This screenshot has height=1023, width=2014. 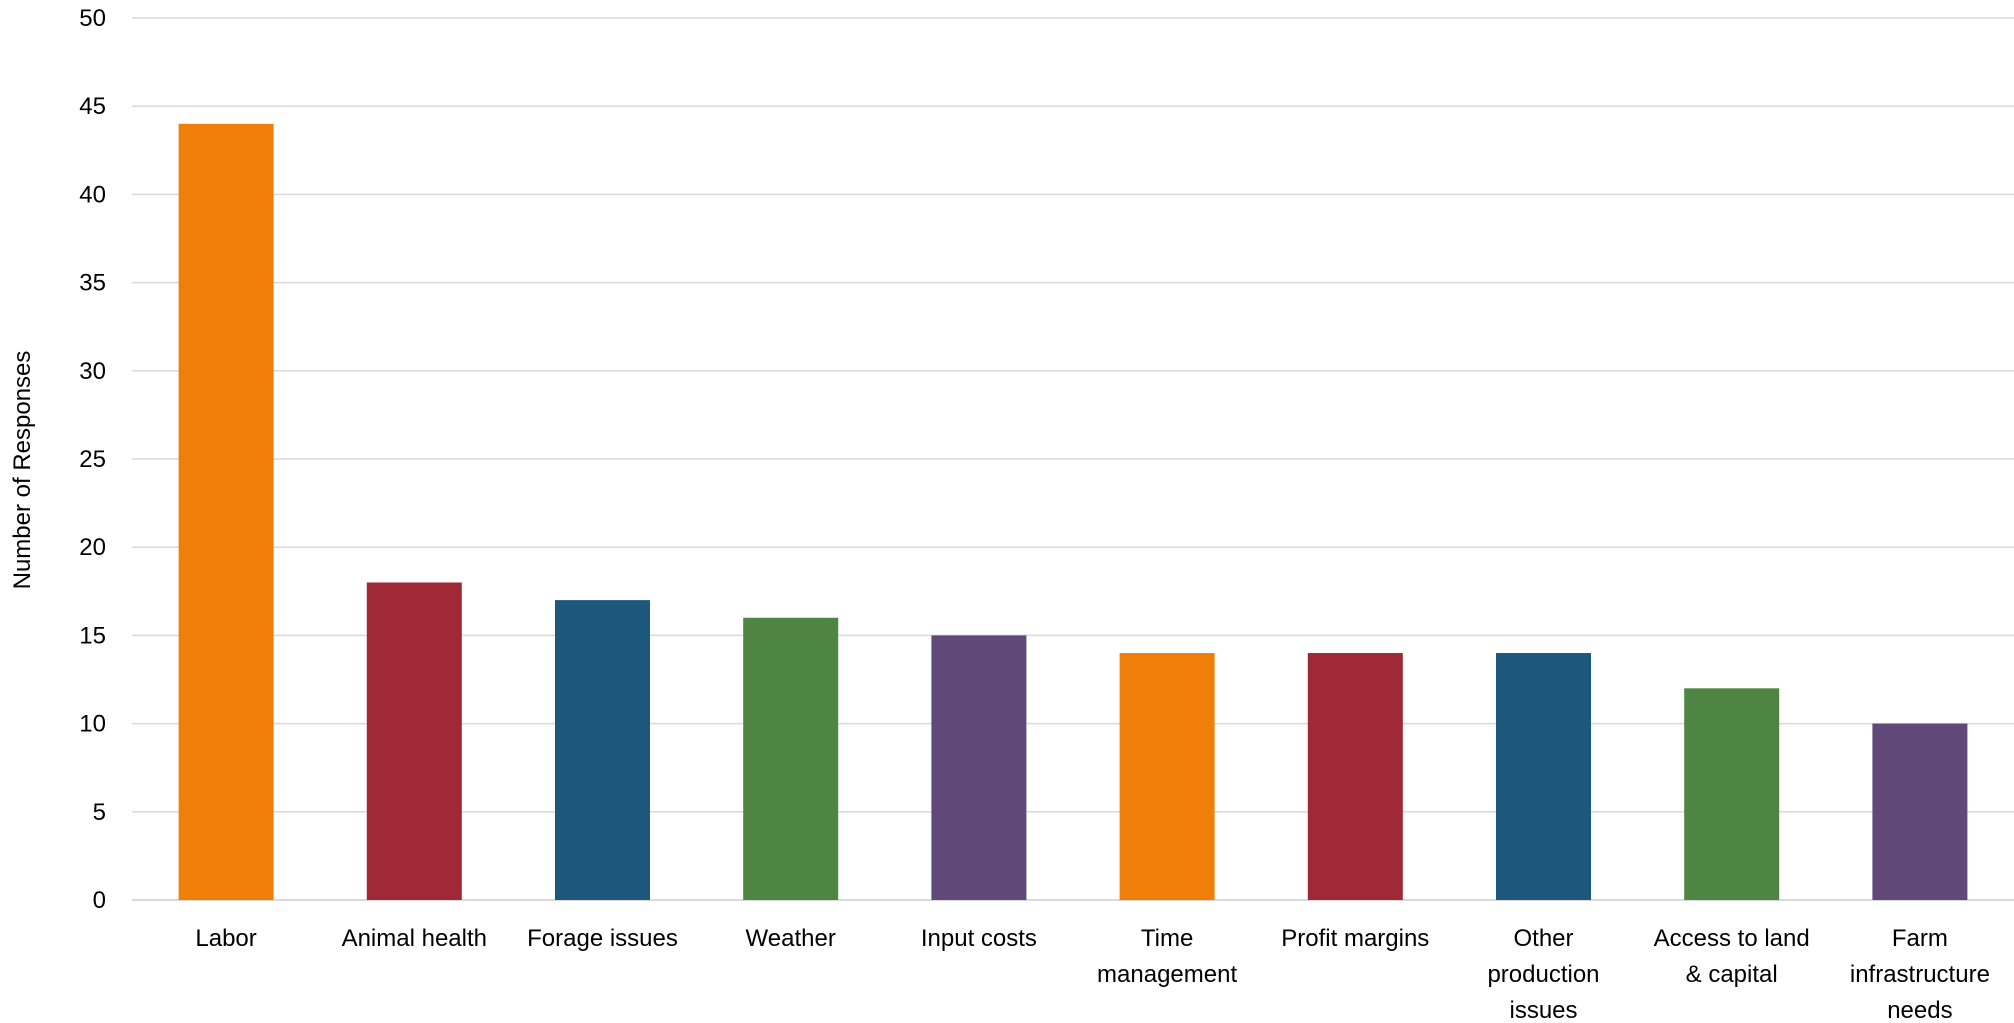 What do you see at coordinates (1732, 956) in the screenshot?
I see `x-category-label: Access to land & capital` at bounding box center [1732, 956].